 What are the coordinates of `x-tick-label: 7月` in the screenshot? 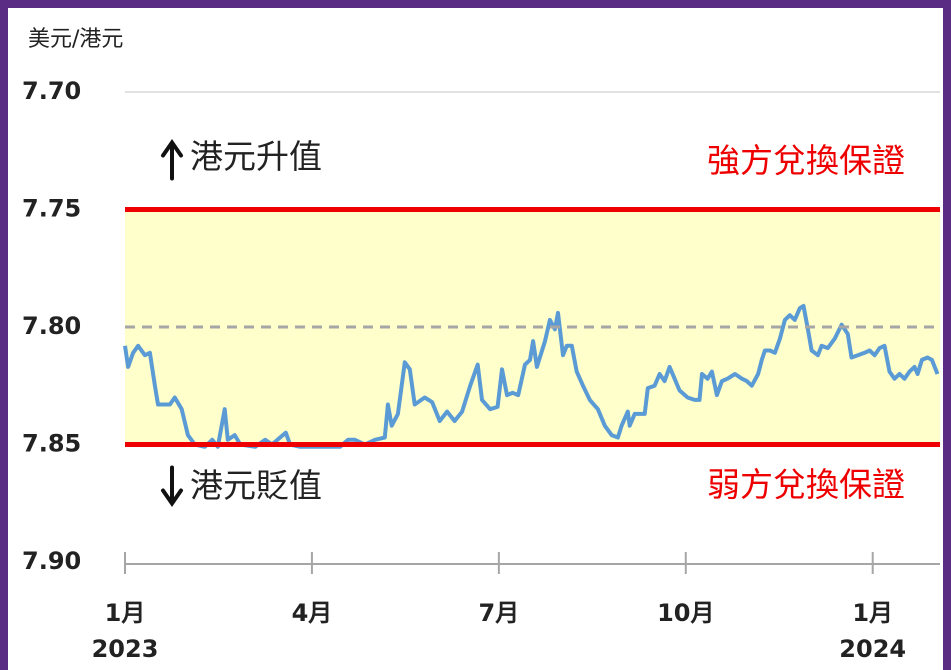 It's located at (499, 613).